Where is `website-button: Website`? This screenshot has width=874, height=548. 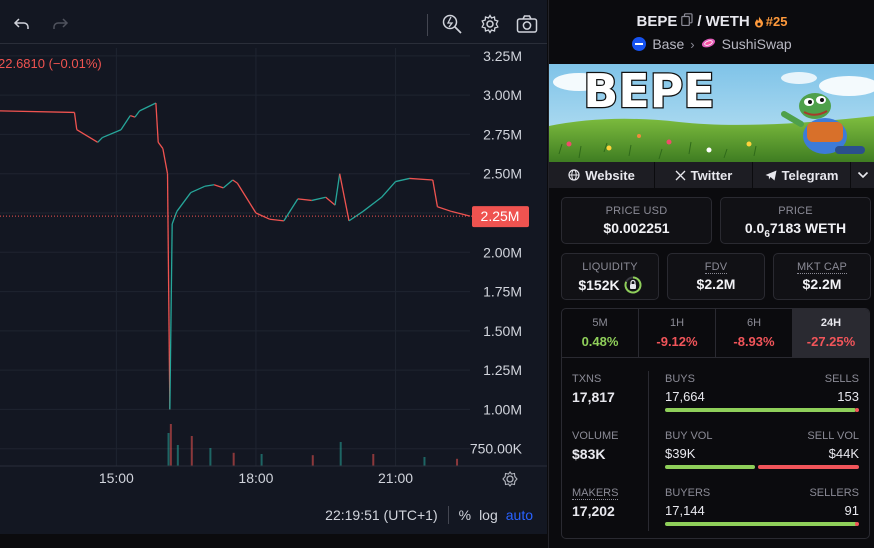
website-button: Website is located at coordinates (602, 175).